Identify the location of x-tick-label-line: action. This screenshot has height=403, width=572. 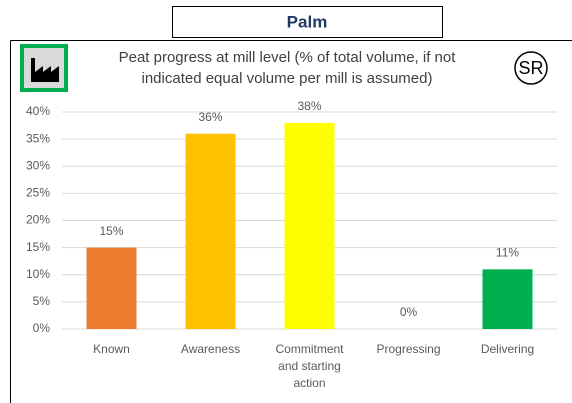
(309, 383).